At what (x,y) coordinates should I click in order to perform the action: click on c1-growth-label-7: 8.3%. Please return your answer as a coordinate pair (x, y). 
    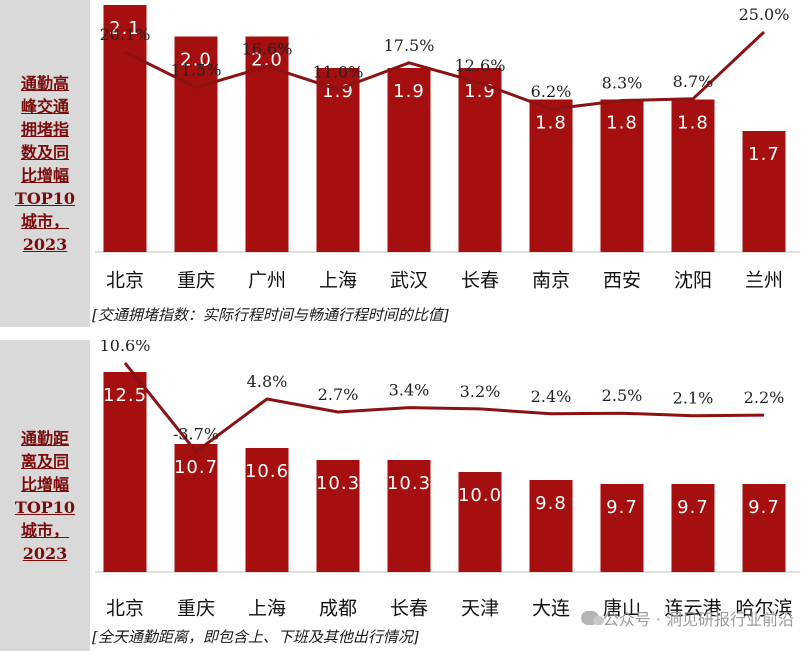
    Looking at the image, I should click on (622, 82).